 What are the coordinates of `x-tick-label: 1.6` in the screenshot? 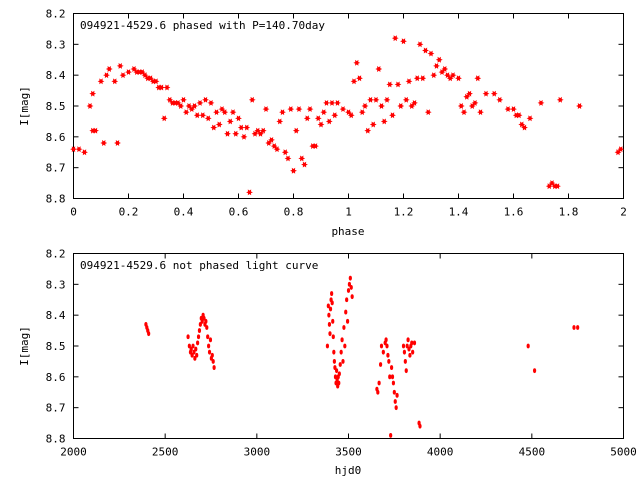 It's located at (514, 212).